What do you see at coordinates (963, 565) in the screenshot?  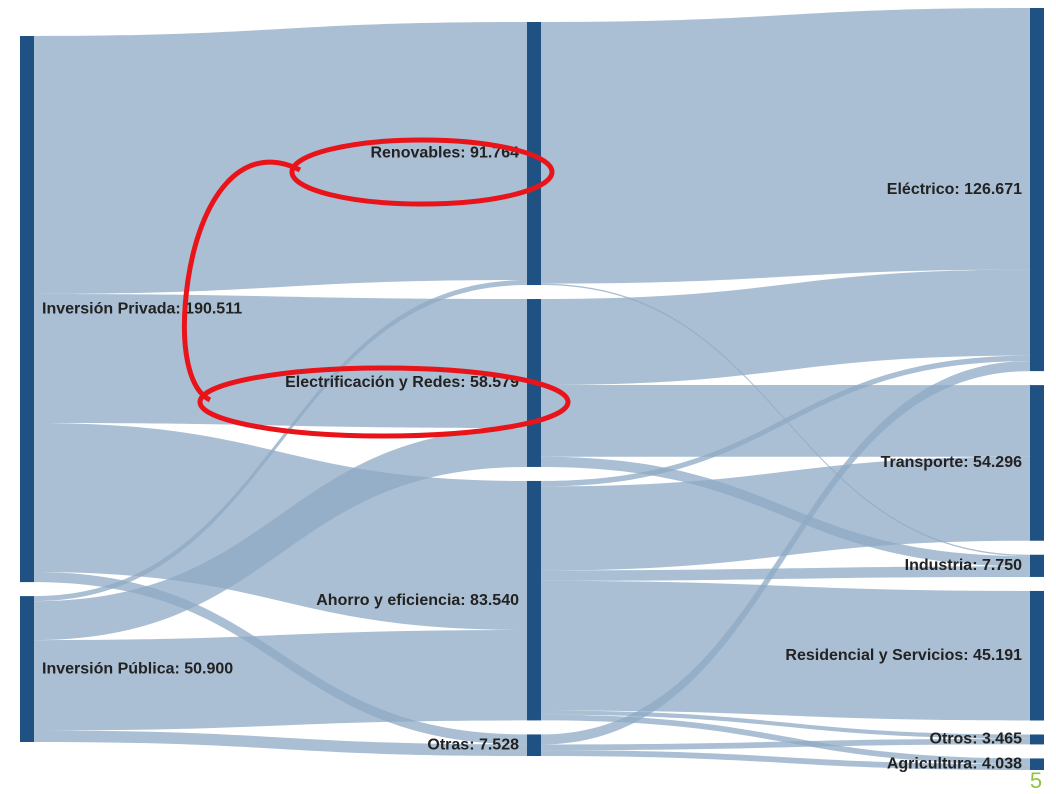 I see `node-label: Industria: 7.750` at bounding box center [963, 565].